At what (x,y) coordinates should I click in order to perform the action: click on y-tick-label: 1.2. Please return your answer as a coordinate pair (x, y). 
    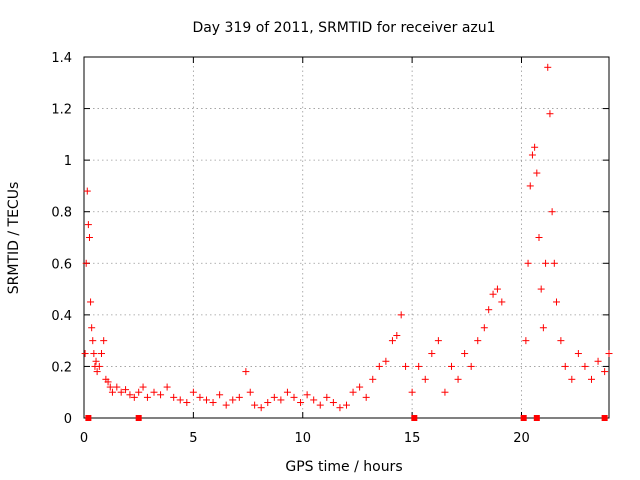
    Looking at the image, I should click on (61, 110).